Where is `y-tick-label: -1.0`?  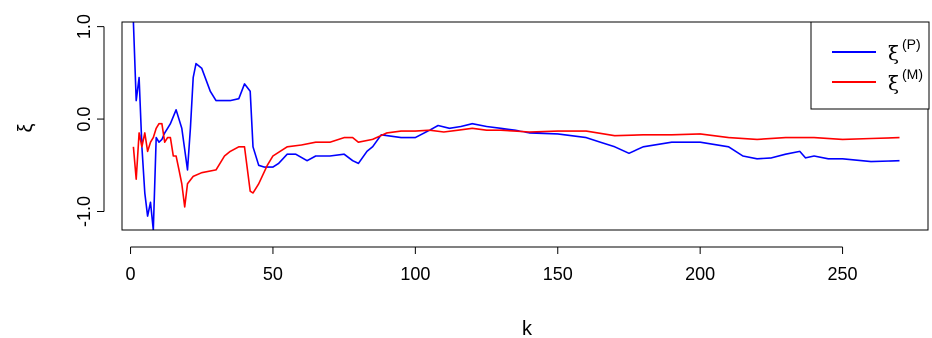
y-tick-label: -1.0 is located at coordinates (84, 211).